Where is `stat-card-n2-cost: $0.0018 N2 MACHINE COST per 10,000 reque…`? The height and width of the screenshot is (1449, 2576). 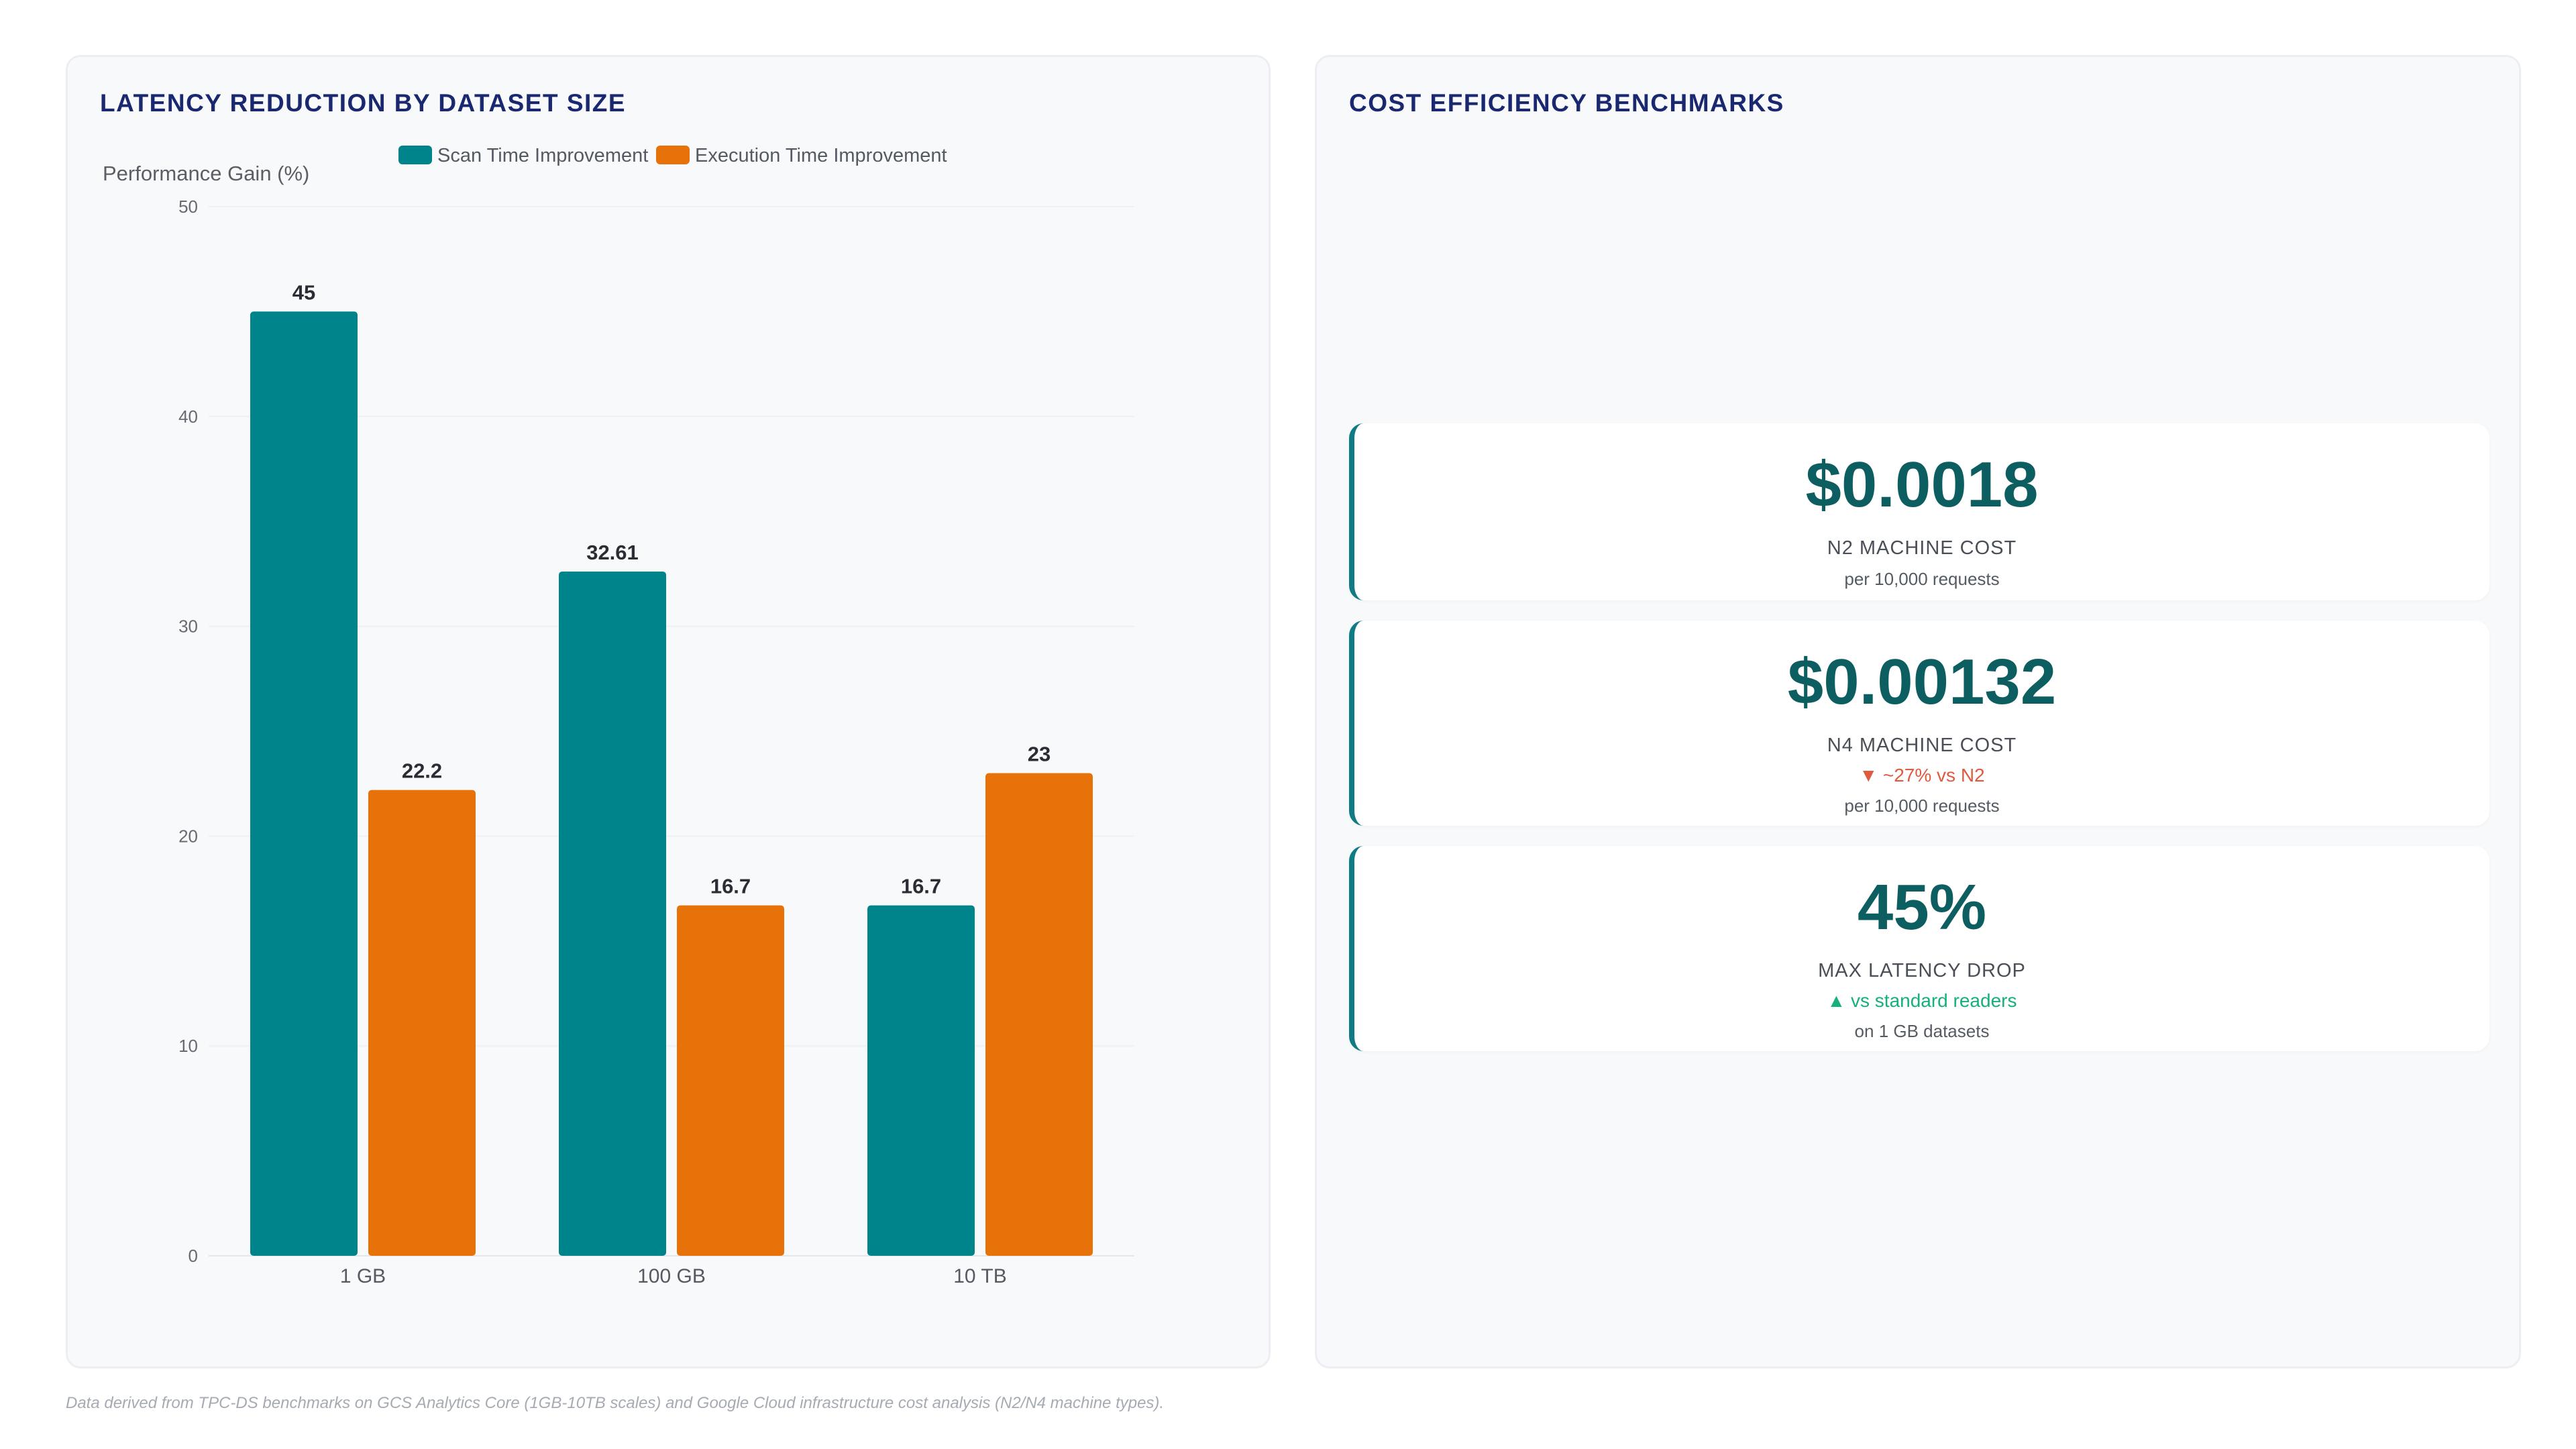 stat-card-n2-cost: $0.0018 N2 MACHINE COST per 10,000 reque… is located at coordinates (1919, 511).